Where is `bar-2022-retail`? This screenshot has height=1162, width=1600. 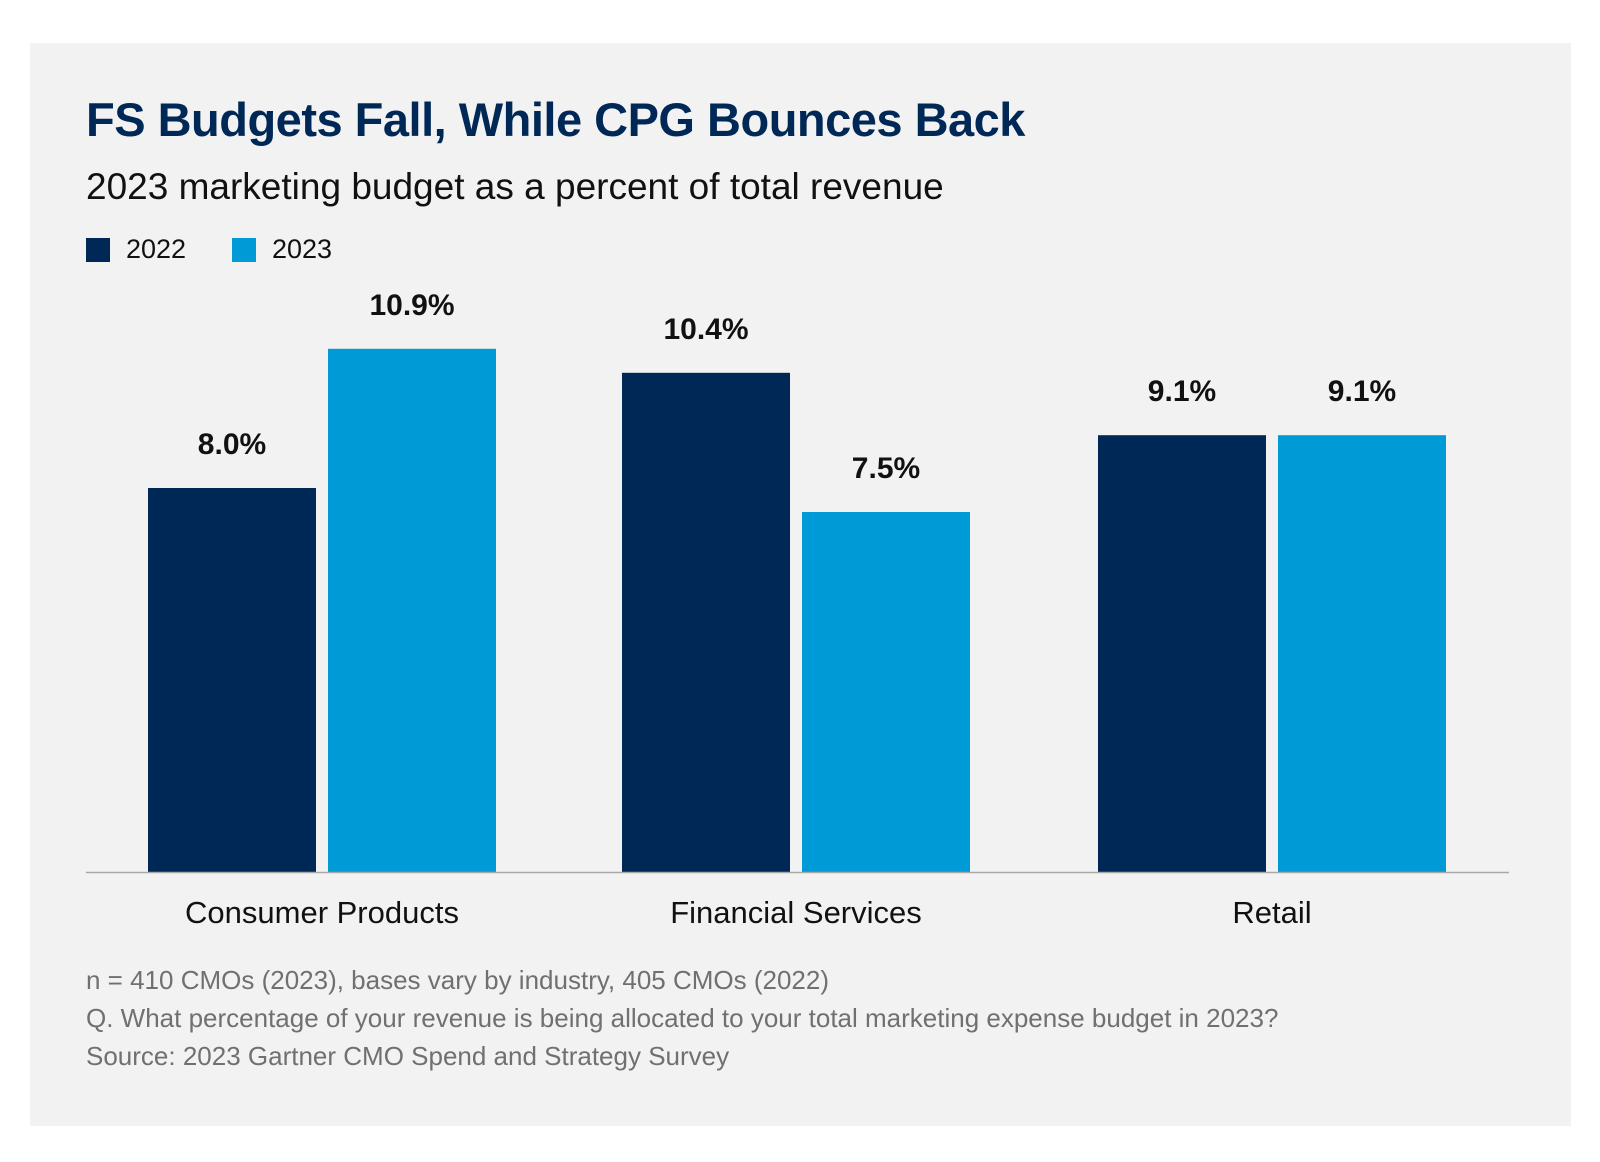 bar-2022-retail is located at coordinates (1182, 653).